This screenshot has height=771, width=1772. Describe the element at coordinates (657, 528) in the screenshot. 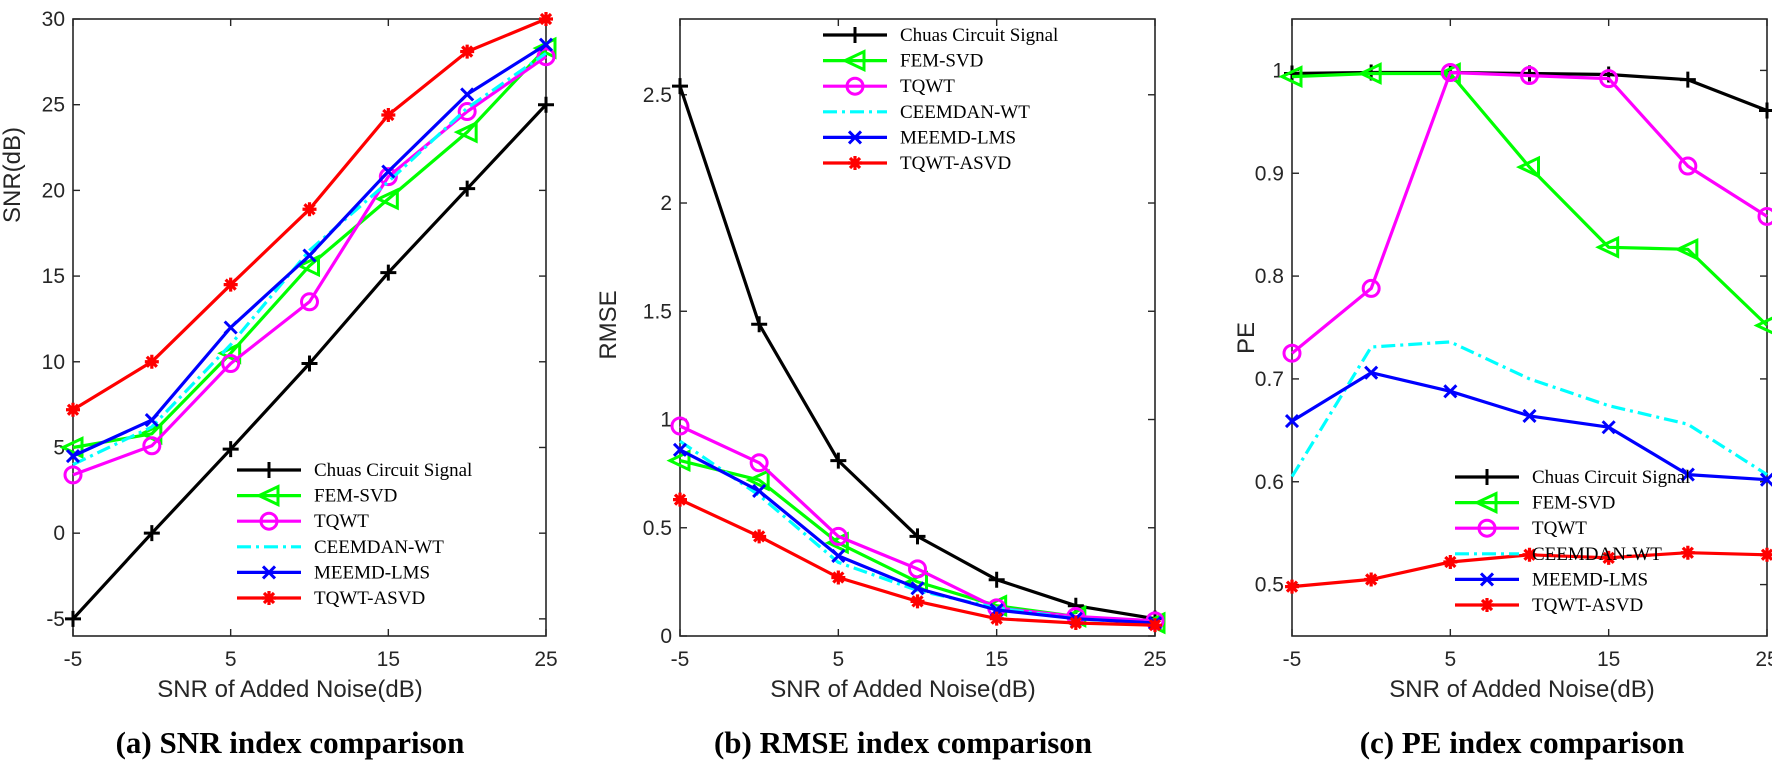

I see `y-tick-label: 0.5` at that location.